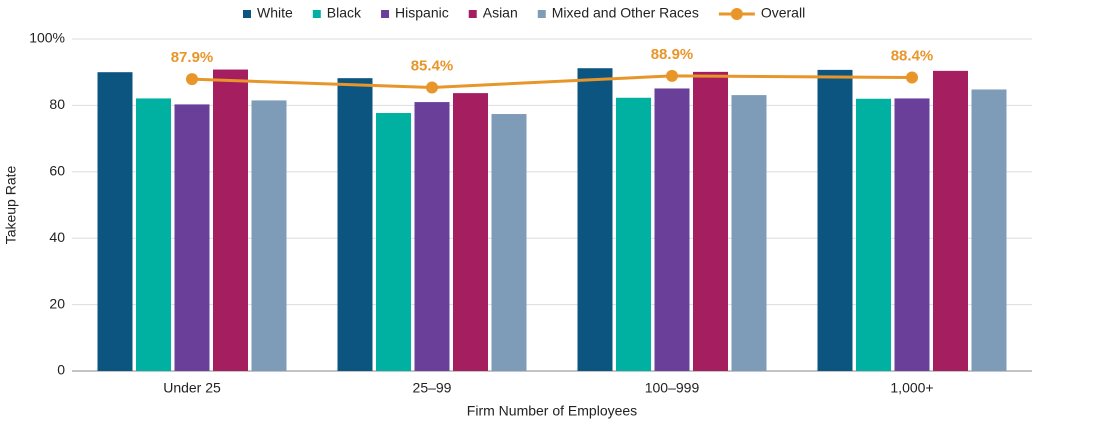  Describe the element at coordinates (432, 65) in the screenshot. I see `data-label: 85.4%` at that location.